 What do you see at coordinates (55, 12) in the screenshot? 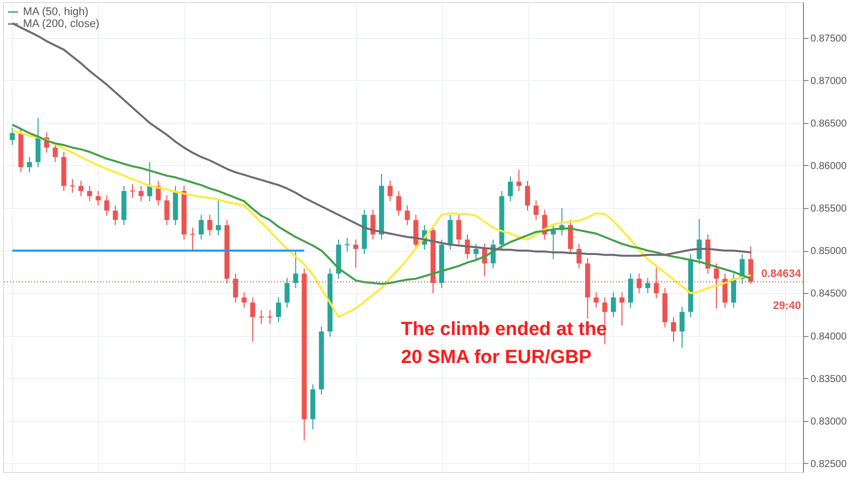
I see `legend-label: MA (50, high)` at bounding box center [55, 12].